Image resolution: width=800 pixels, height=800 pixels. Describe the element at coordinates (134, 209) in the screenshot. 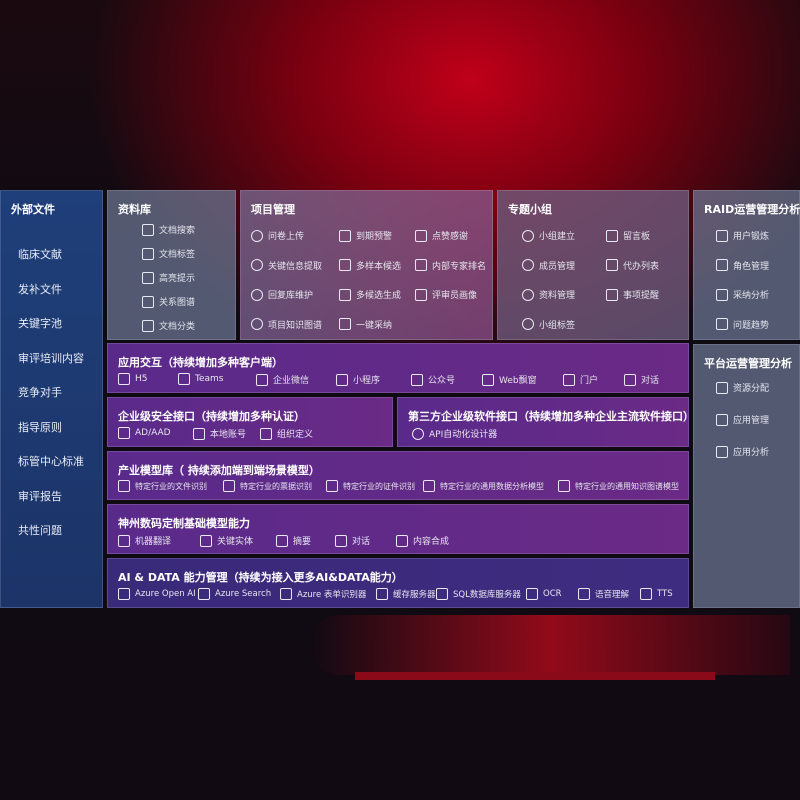

I see `panel-title: 资料库` at that location.